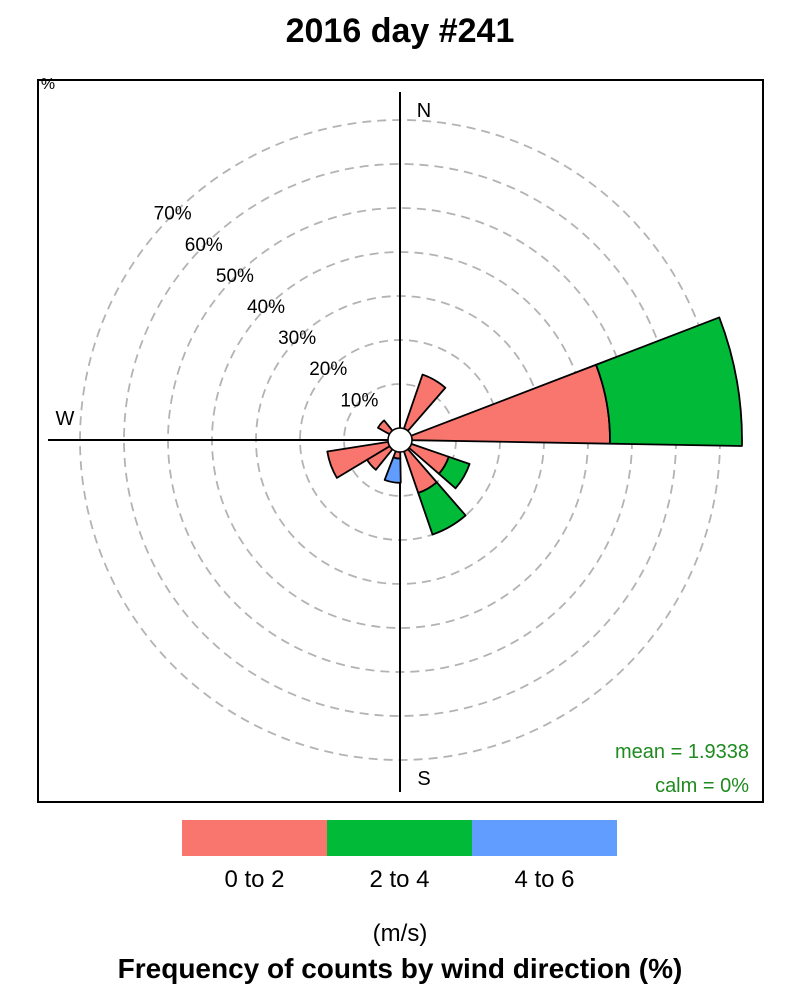 This screenshot has width=800, height=1000. What do you see at coordinates (328, 369) in the screenshot?
I see `ring-label: 20%` at bounding box center [328, 369].